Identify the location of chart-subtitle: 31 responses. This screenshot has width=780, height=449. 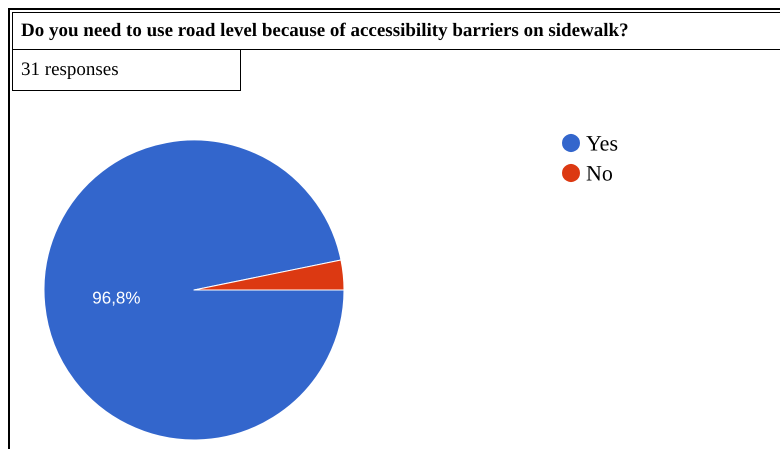
(126, 70).